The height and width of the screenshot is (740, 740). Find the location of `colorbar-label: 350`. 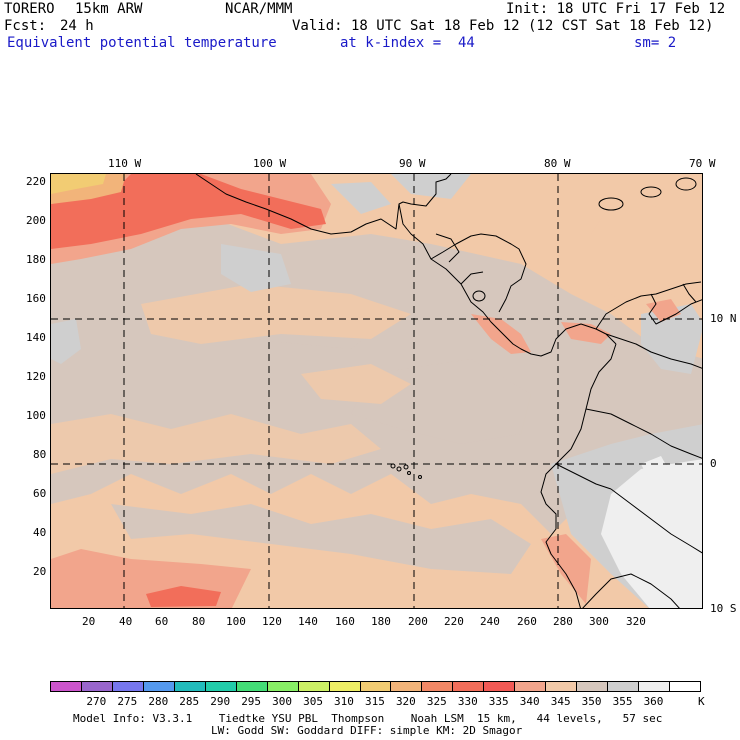

colorbar-label: 350 is located at coordinates (591, 701).